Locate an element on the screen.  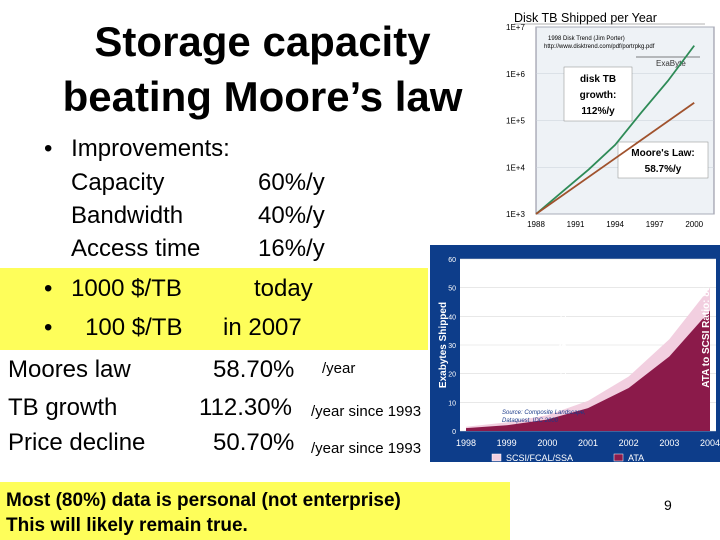
growth-unit-tb-growth: /year since 1993 is located at coordinates (366, 411).